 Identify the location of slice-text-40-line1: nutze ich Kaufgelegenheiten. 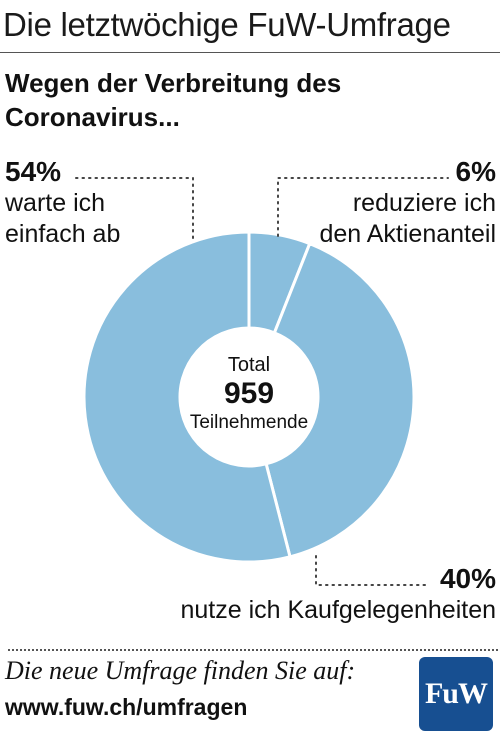
(338, 610).